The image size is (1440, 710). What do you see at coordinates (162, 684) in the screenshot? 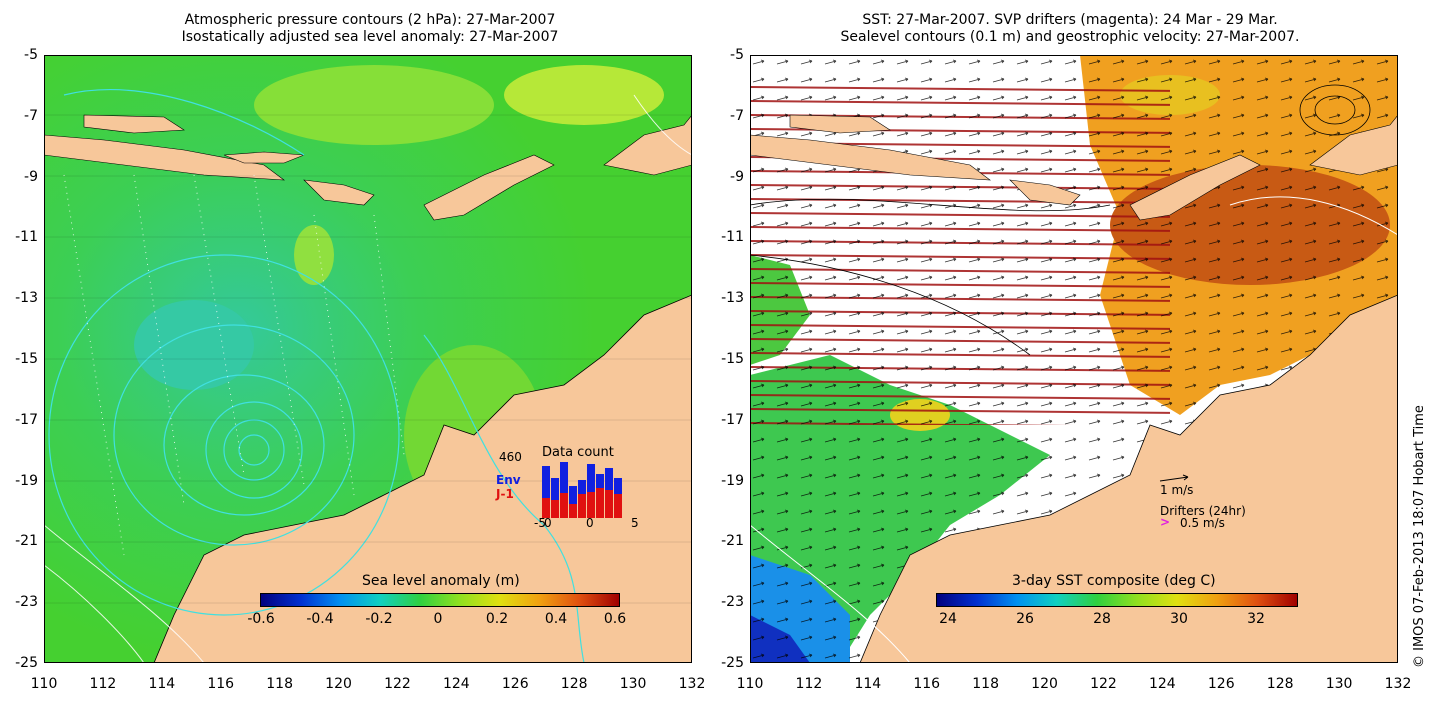
I see `x-tick-label: 114` at bounding box center [162, 684].